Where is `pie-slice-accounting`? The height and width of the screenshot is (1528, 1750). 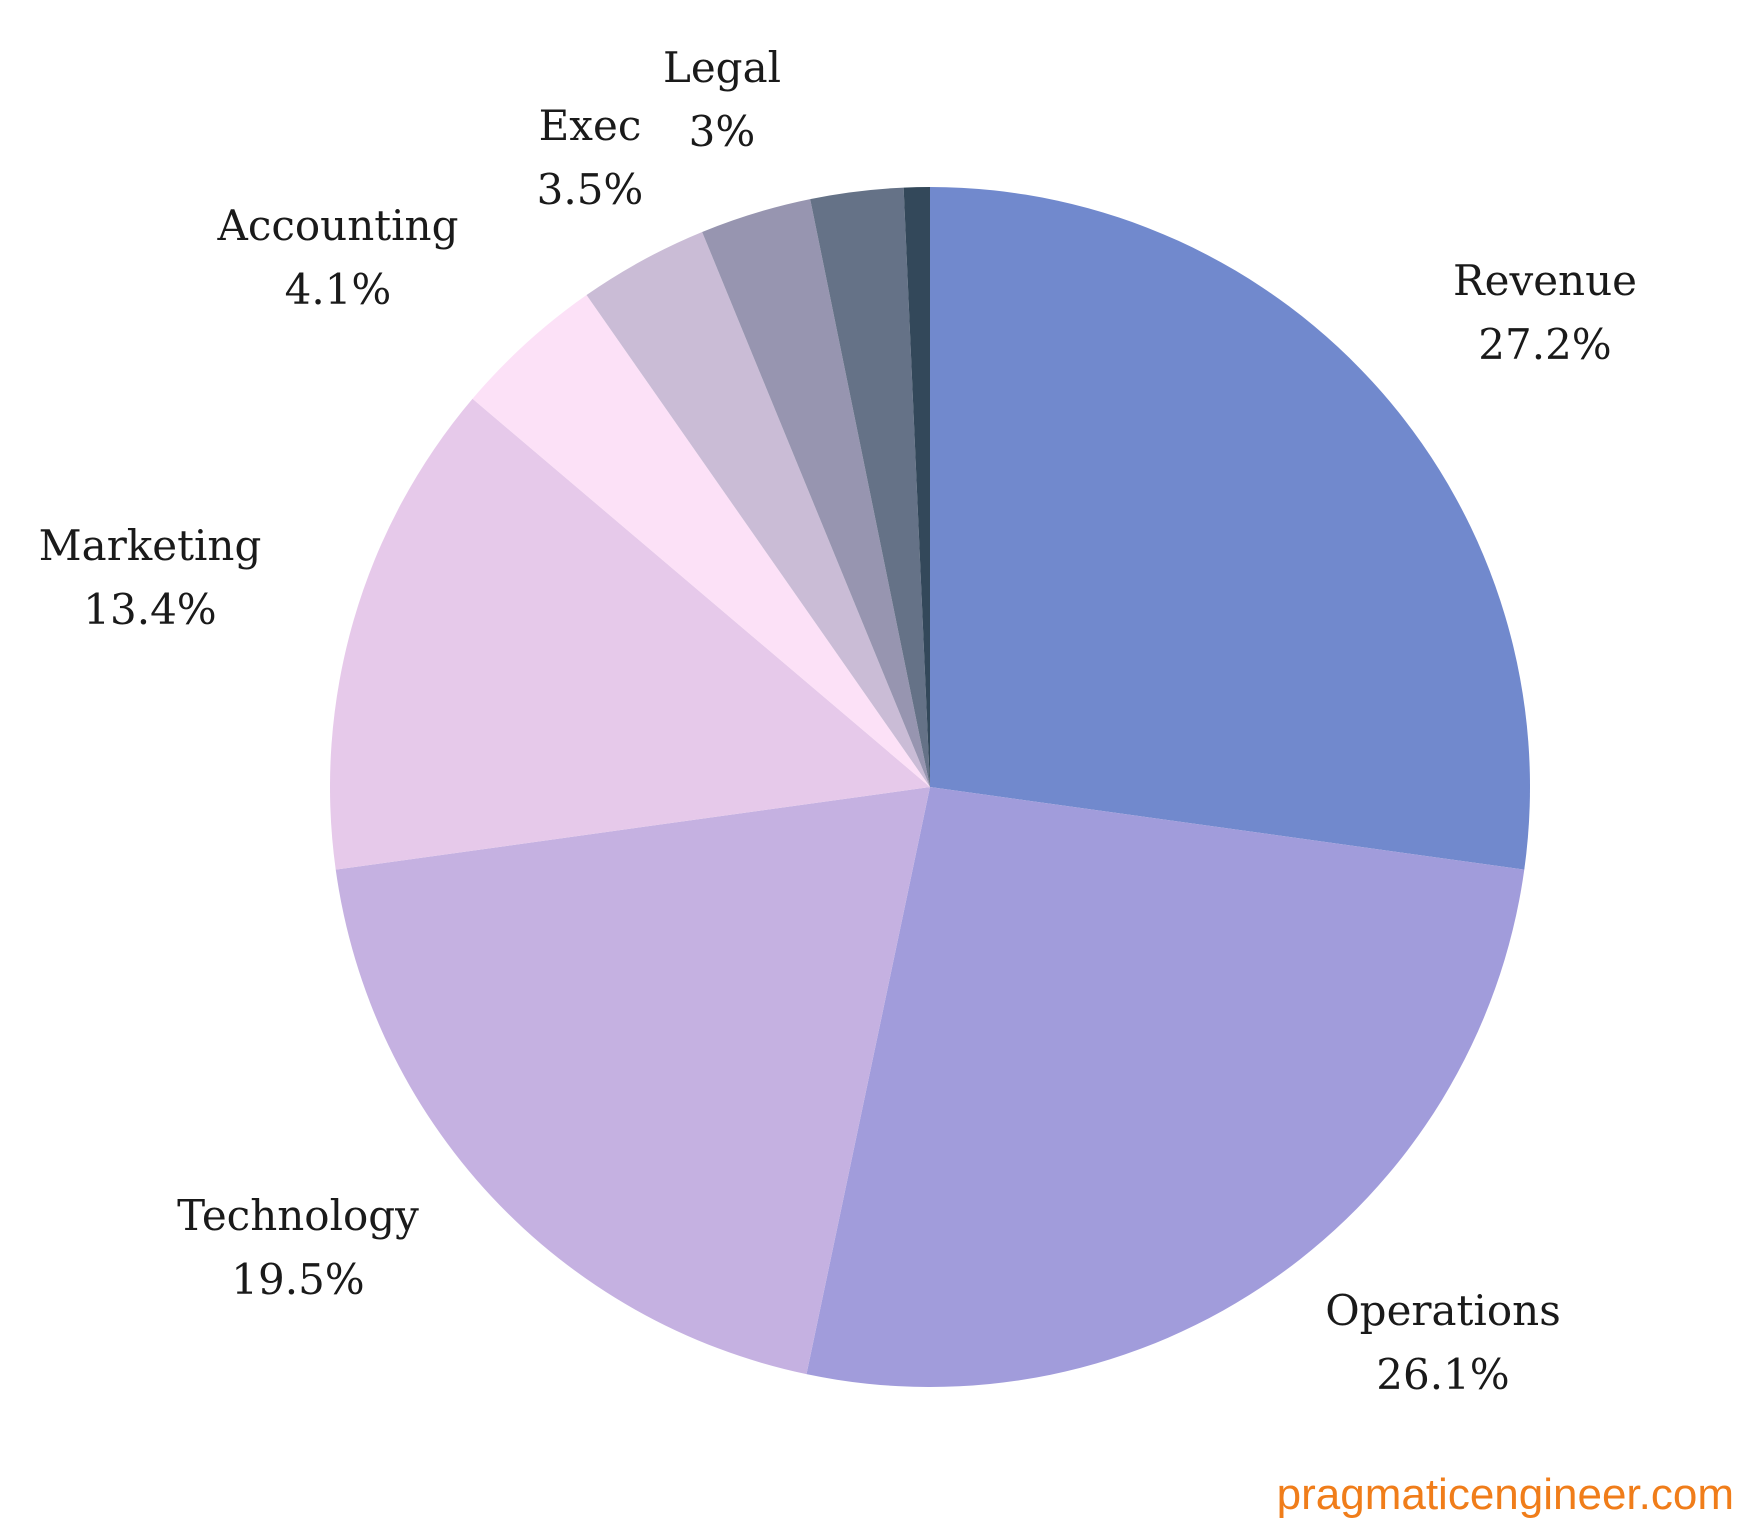
pie-slice-accounting is located at coordinates (701, 541).